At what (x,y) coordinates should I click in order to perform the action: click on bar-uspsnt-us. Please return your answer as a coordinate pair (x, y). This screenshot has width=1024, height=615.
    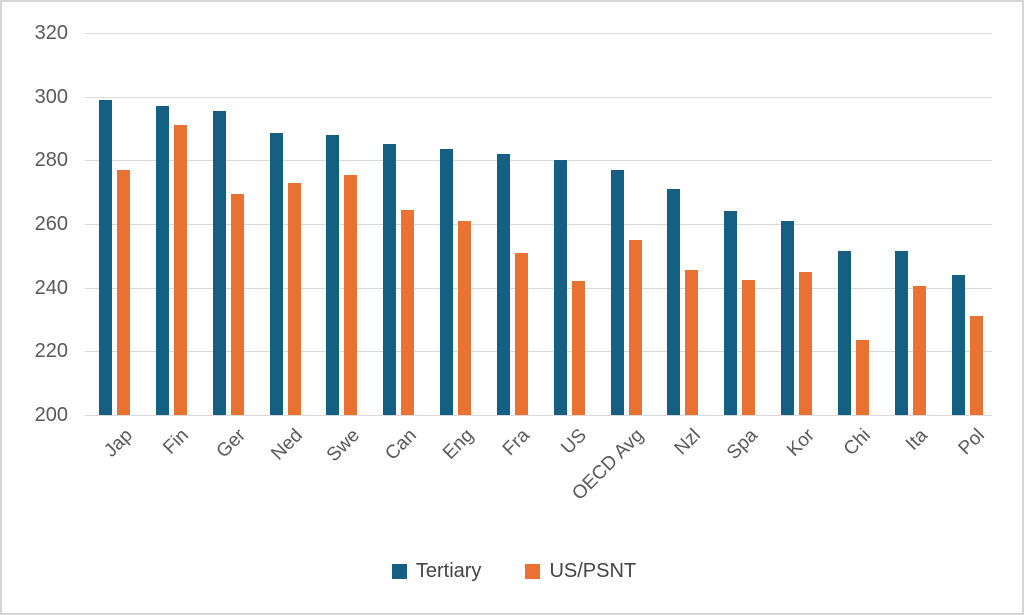
    Looking at the image, I should click on (578, 348).